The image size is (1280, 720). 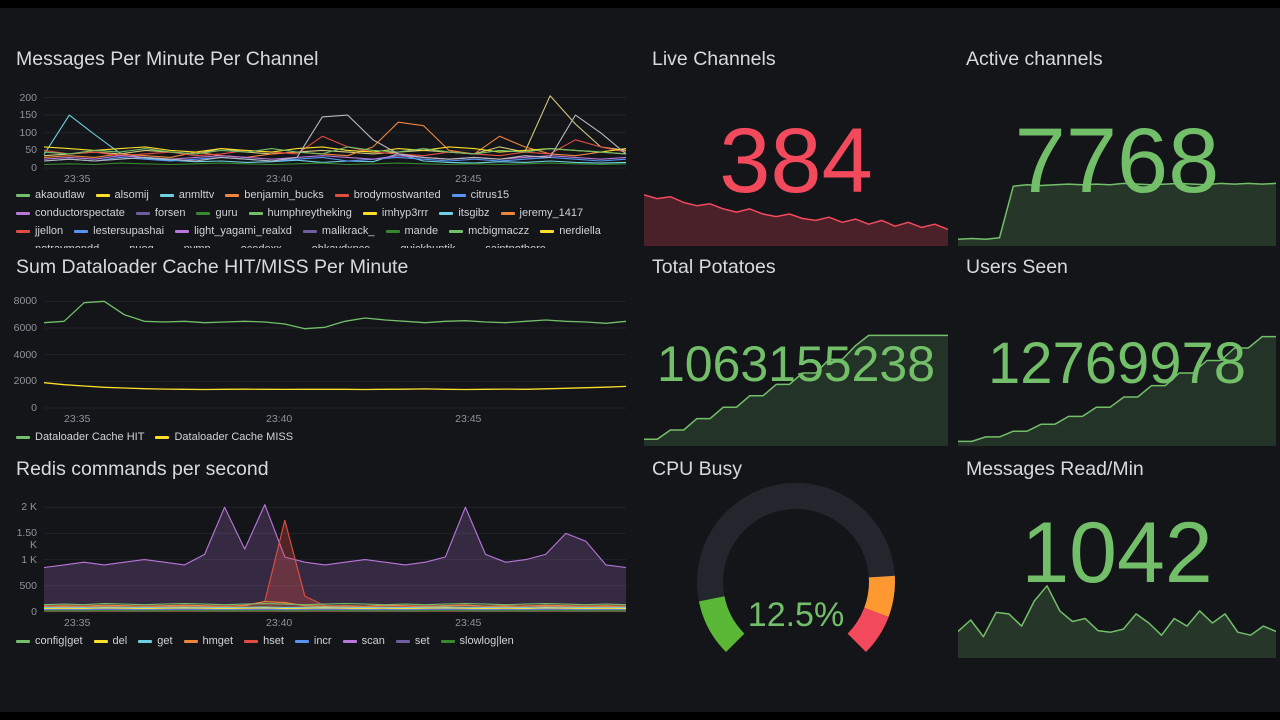 What do you see at coordinates (60, 195) in the screenshot?
I see `legend-label: akaoutlaw` at bounding box center [60, 195].